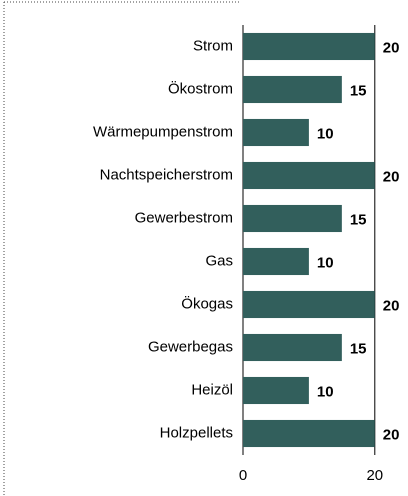  I want to click on y-tick-label: Holzpellets, so click(196, 432).